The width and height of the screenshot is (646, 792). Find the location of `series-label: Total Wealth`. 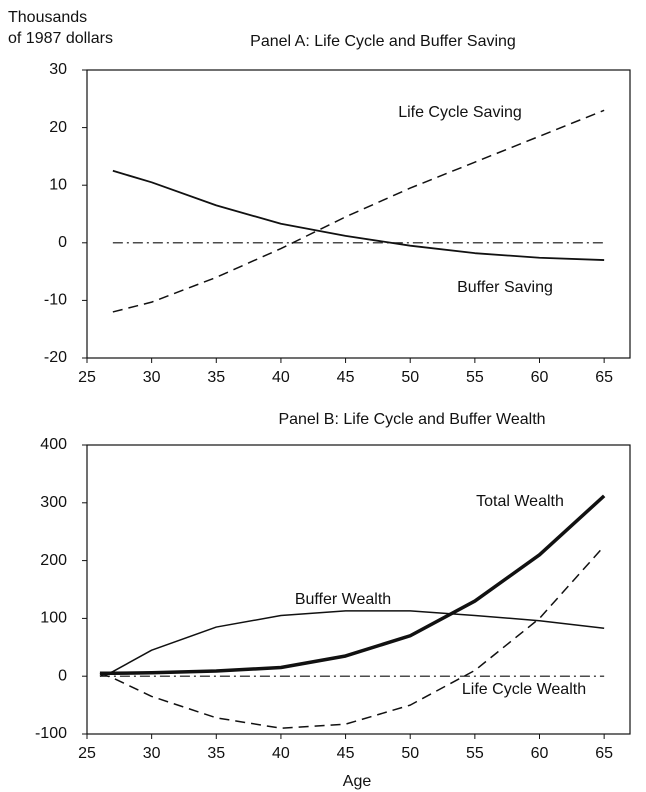

series-label: Total Wealth is located at coordinates (520, 501).